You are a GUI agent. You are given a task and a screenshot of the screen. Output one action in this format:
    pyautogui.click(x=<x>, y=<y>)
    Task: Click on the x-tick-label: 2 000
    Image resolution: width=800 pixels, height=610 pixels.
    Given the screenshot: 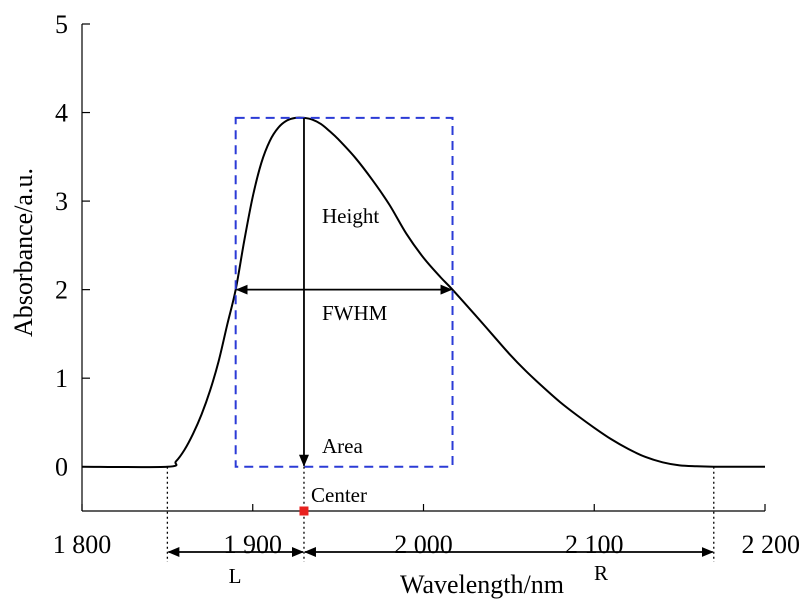 What is the action you would take?
    pyautogui.click(x=423, y=544)
    